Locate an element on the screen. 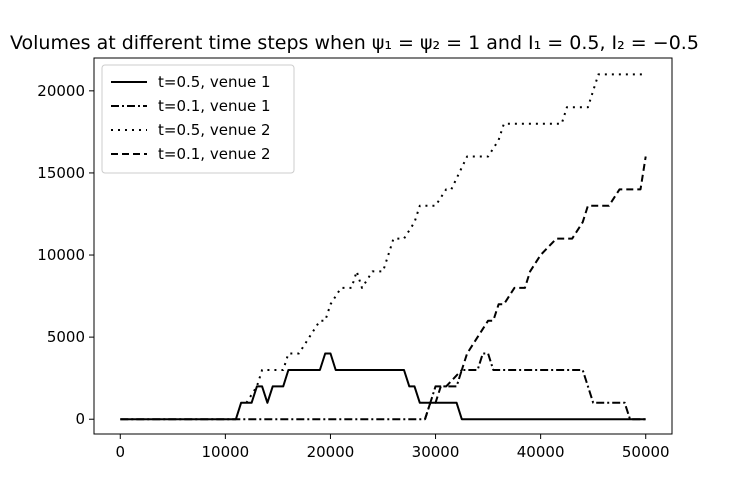 The height and width of the screenshot is (498, 747). legend-label-2: t=0.1, venue 1 is located at coordinates (214, 106).